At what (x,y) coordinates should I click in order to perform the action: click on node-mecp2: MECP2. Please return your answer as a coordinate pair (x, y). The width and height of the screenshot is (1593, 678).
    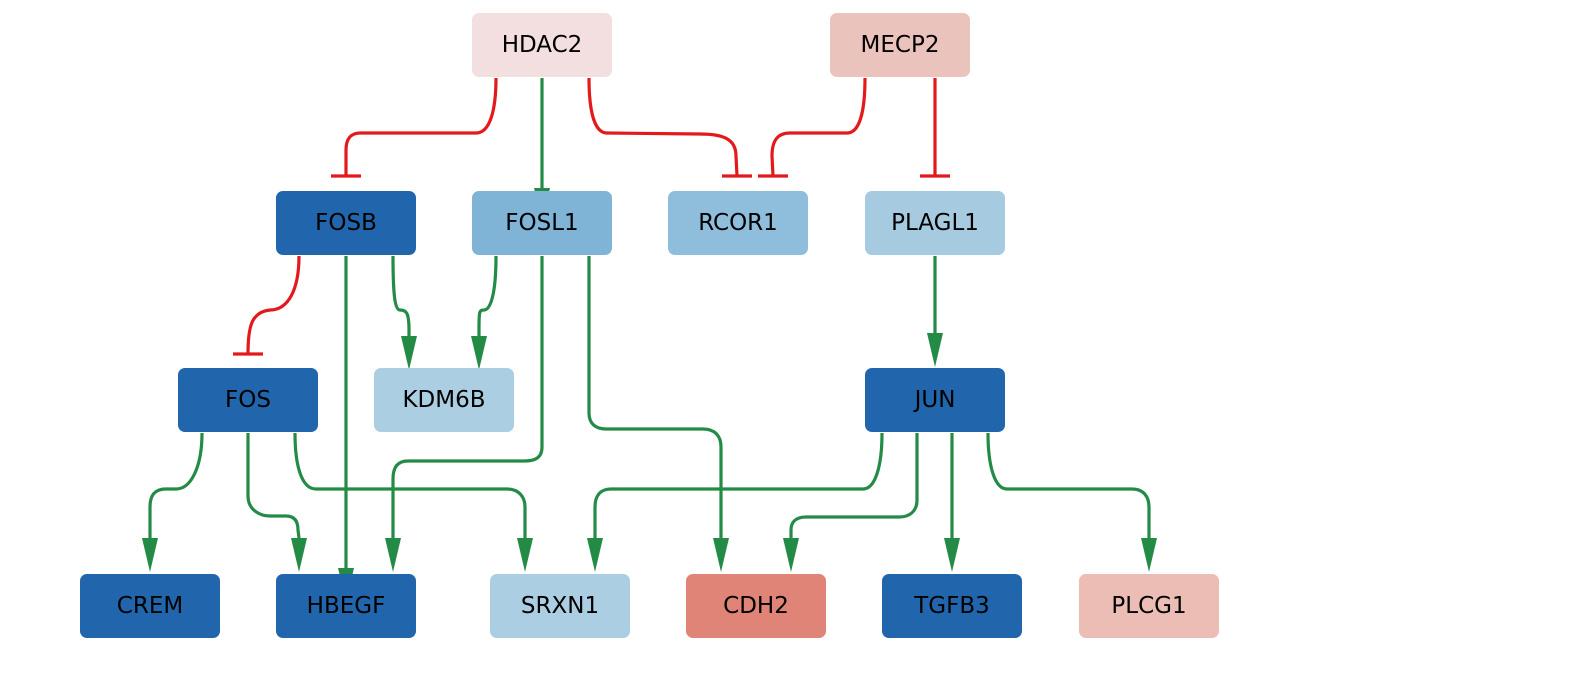
    Looking at the image, I should click on (900, 45).